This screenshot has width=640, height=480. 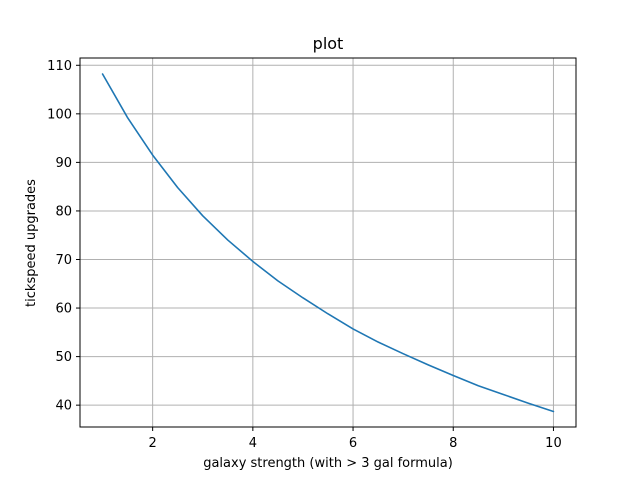 I want to click on x-tick-label: 10, so click(x=553, y=443).